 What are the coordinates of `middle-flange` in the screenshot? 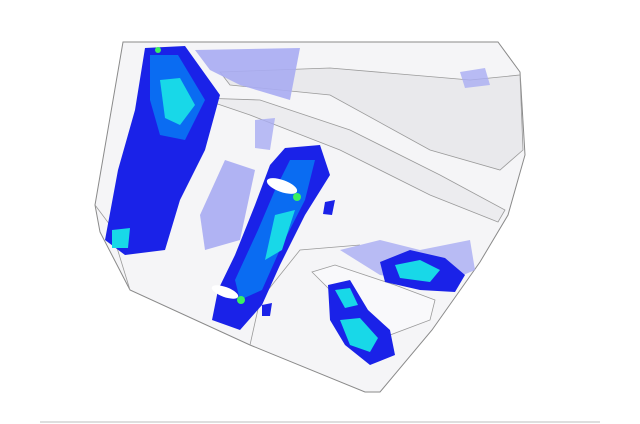 It's located at (352, 160).